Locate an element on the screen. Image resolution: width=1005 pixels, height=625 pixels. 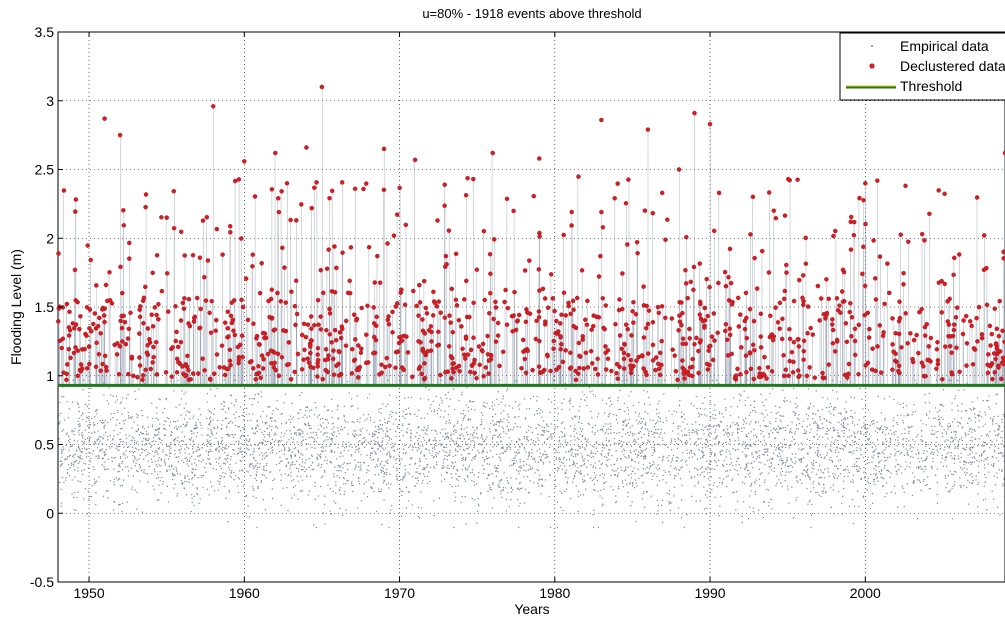
legend-declustered-label: Declustered data is located at coordinates (952, 66).